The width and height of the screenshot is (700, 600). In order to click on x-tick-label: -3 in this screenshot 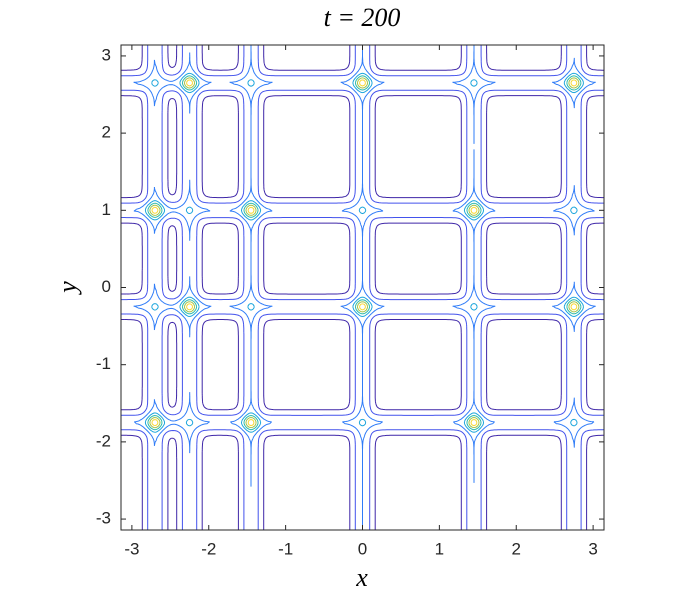, I will do `click(131, 548)`.